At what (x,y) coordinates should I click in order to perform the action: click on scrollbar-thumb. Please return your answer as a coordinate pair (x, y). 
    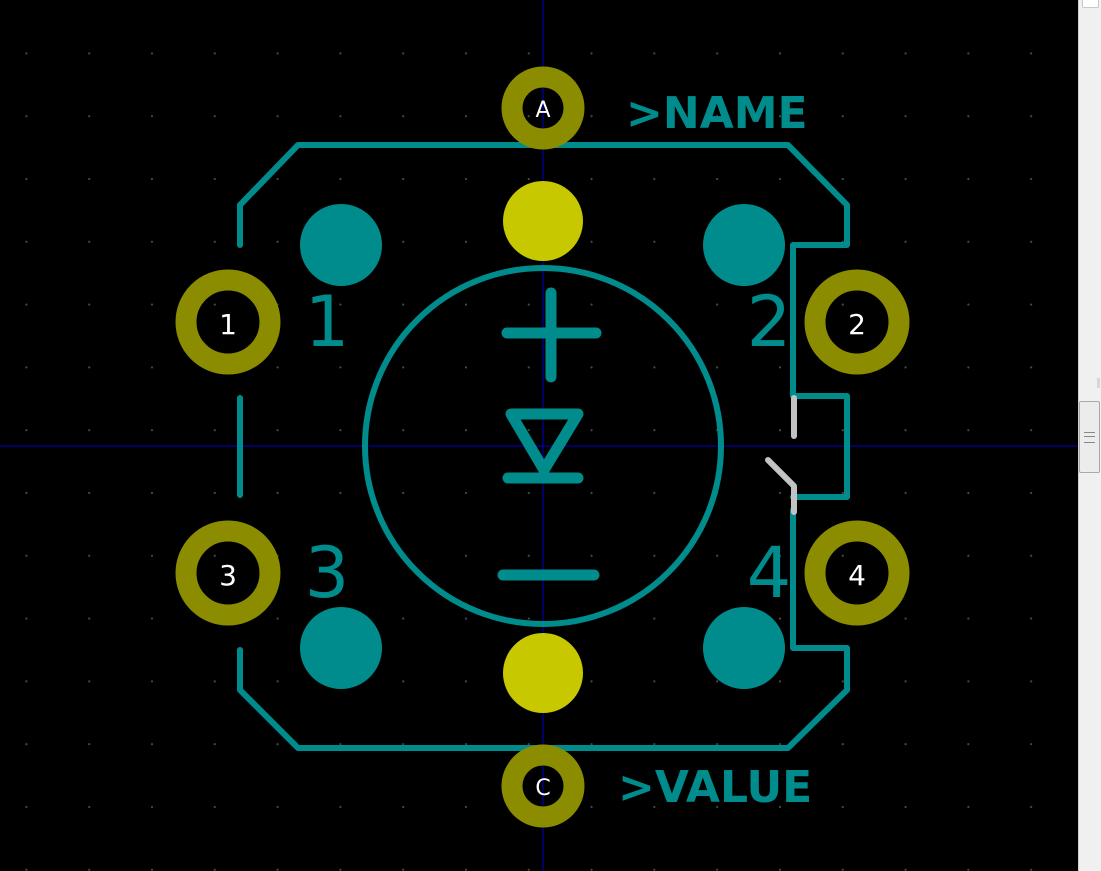
    Looking at the image, I should click on (1089, 437).